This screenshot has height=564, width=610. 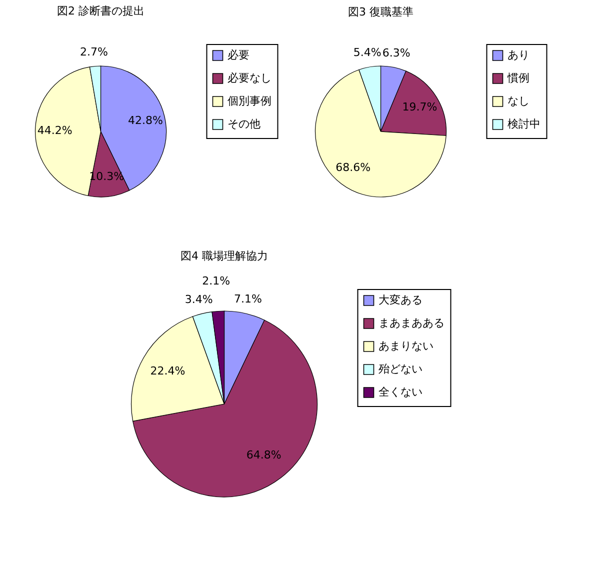 I want to click on data-label: 19.7%, so click(x=420, y=107).